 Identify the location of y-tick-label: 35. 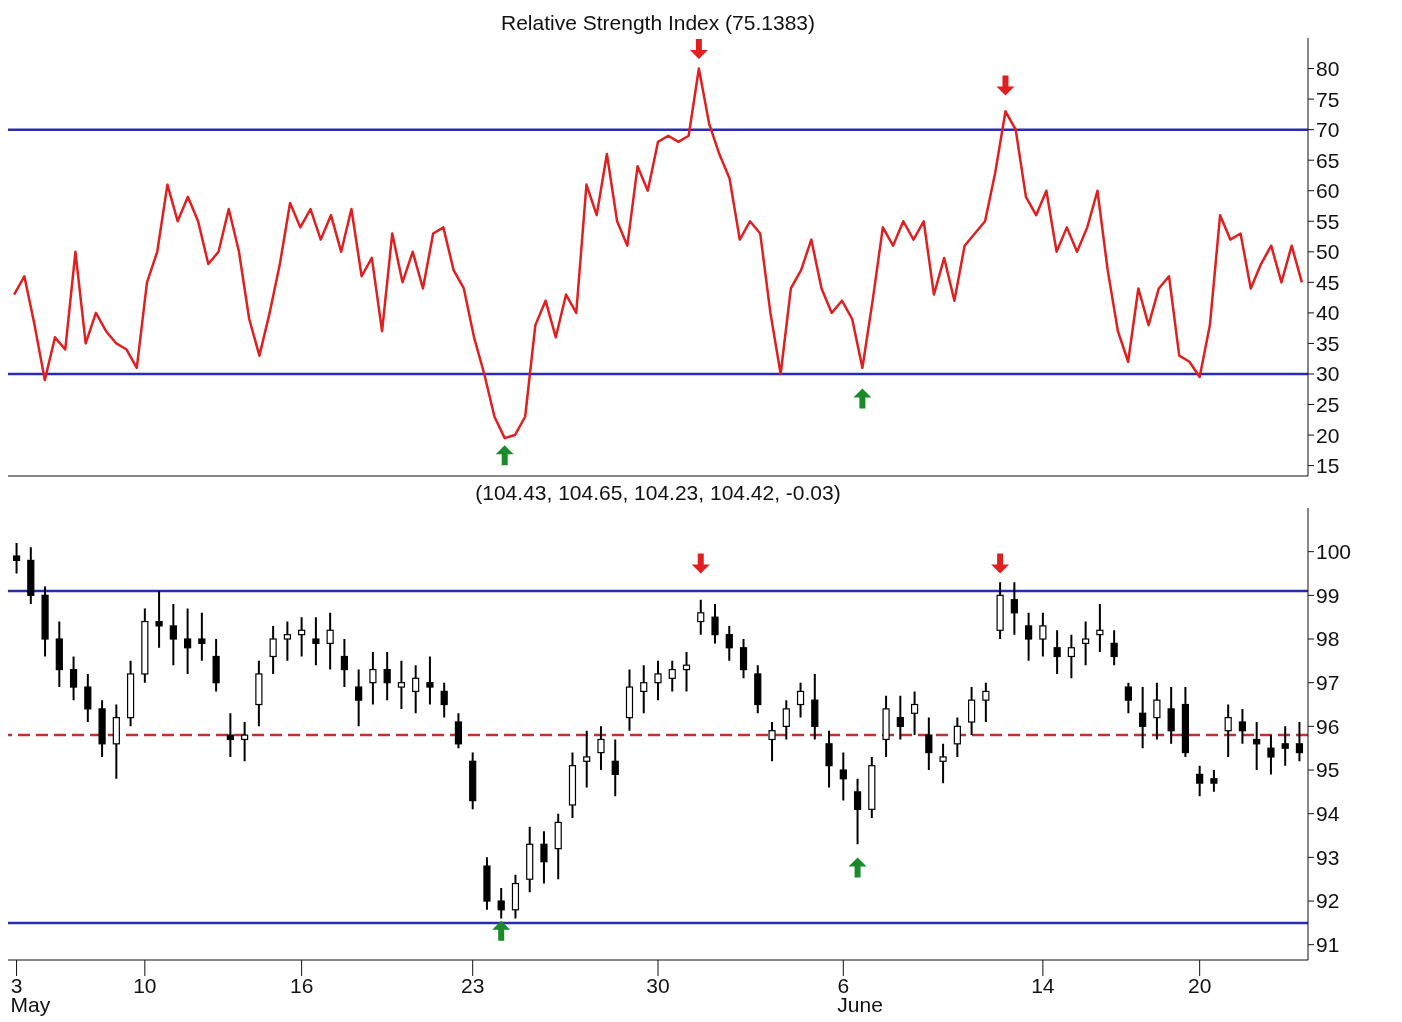
(1328, 343).